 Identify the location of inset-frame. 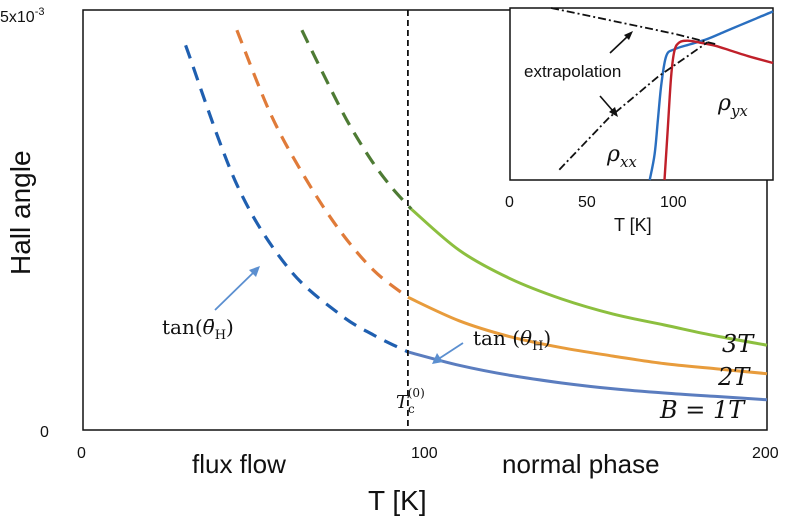
(641, 94).